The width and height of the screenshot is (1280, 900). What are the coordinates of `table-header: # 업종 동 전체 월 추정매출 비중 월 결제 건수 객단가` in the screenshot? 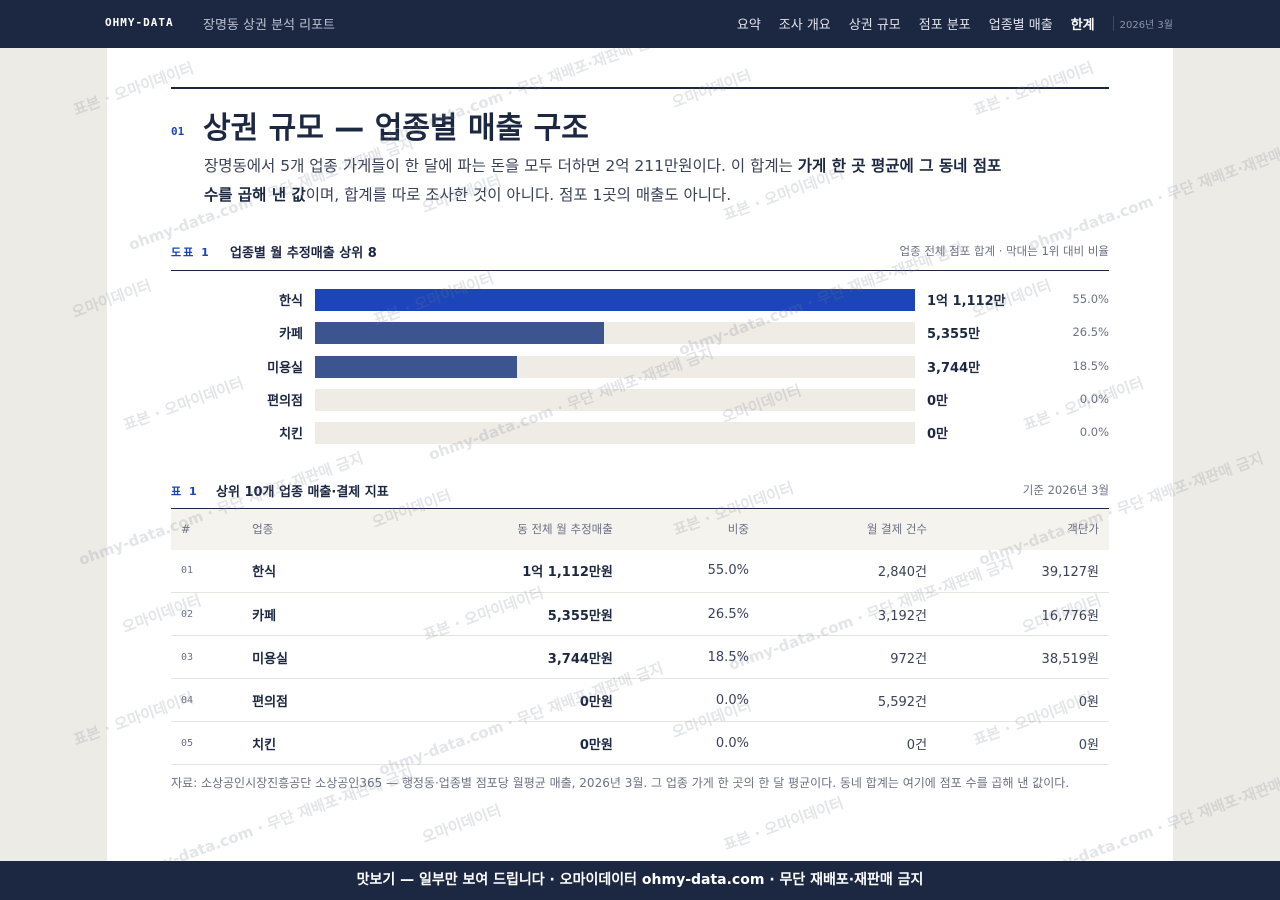 It's located at (640, 529).